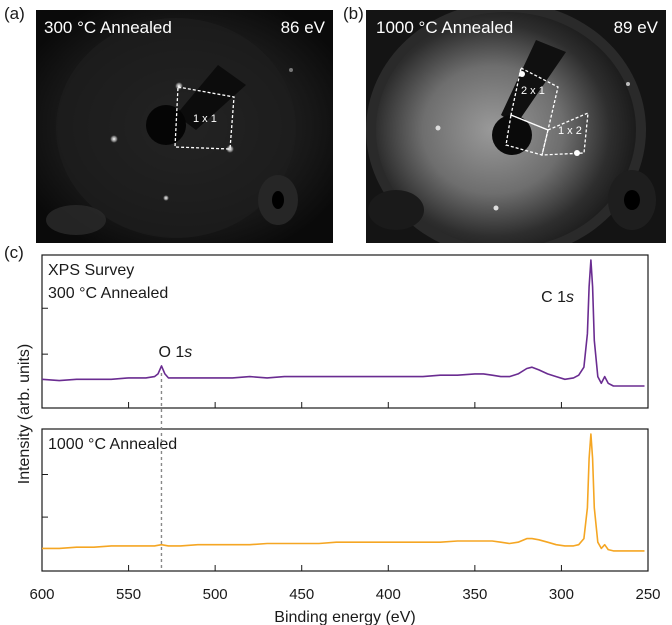 The height and width of the screenshot is (625, 672). What do you see at coordinates (112, 444) in the screenshot?
I see `panel-annotation-2-1: 1000 °C Annealed` at bounding box center [112, 444].